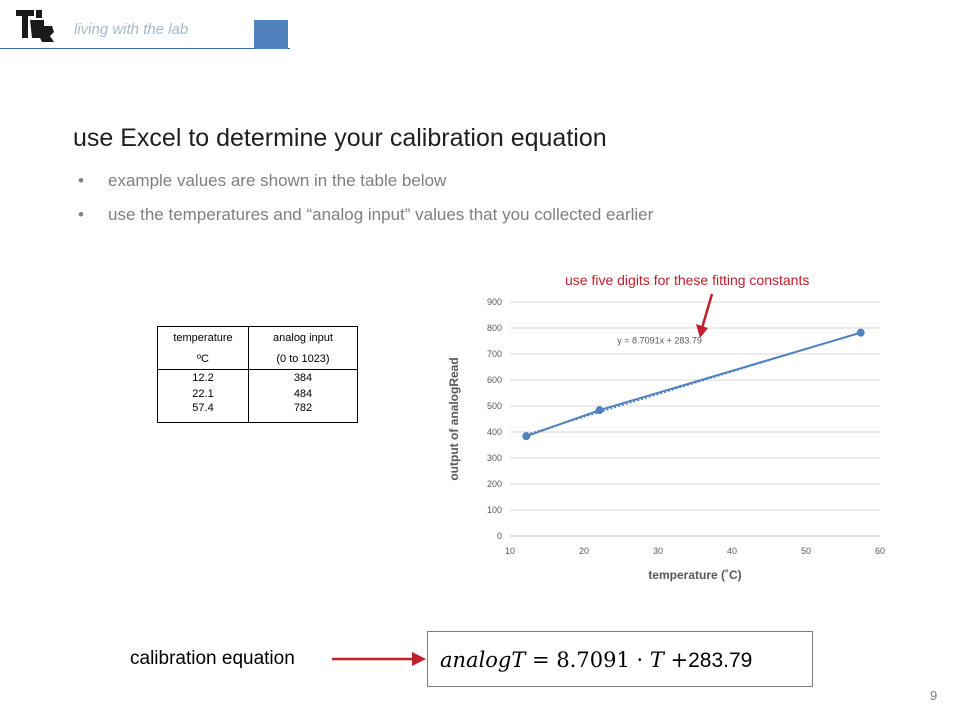 This screenshot has width=960, height=720. I want to click on x-tick-label: 10, so click(510, 551).